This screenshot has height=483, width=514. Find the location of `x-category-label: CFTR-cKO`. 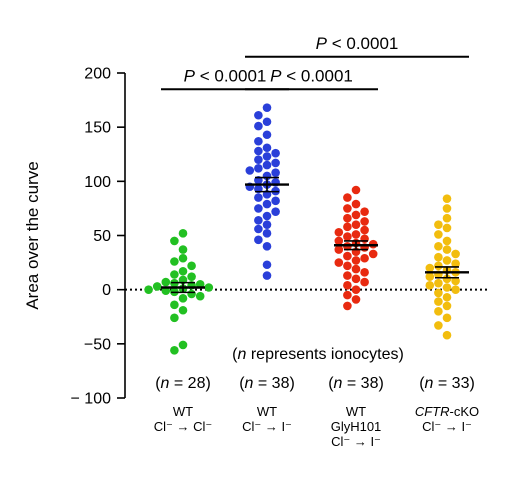

x-category-label: CFTR-cKO is located at coordinates (447, 411).